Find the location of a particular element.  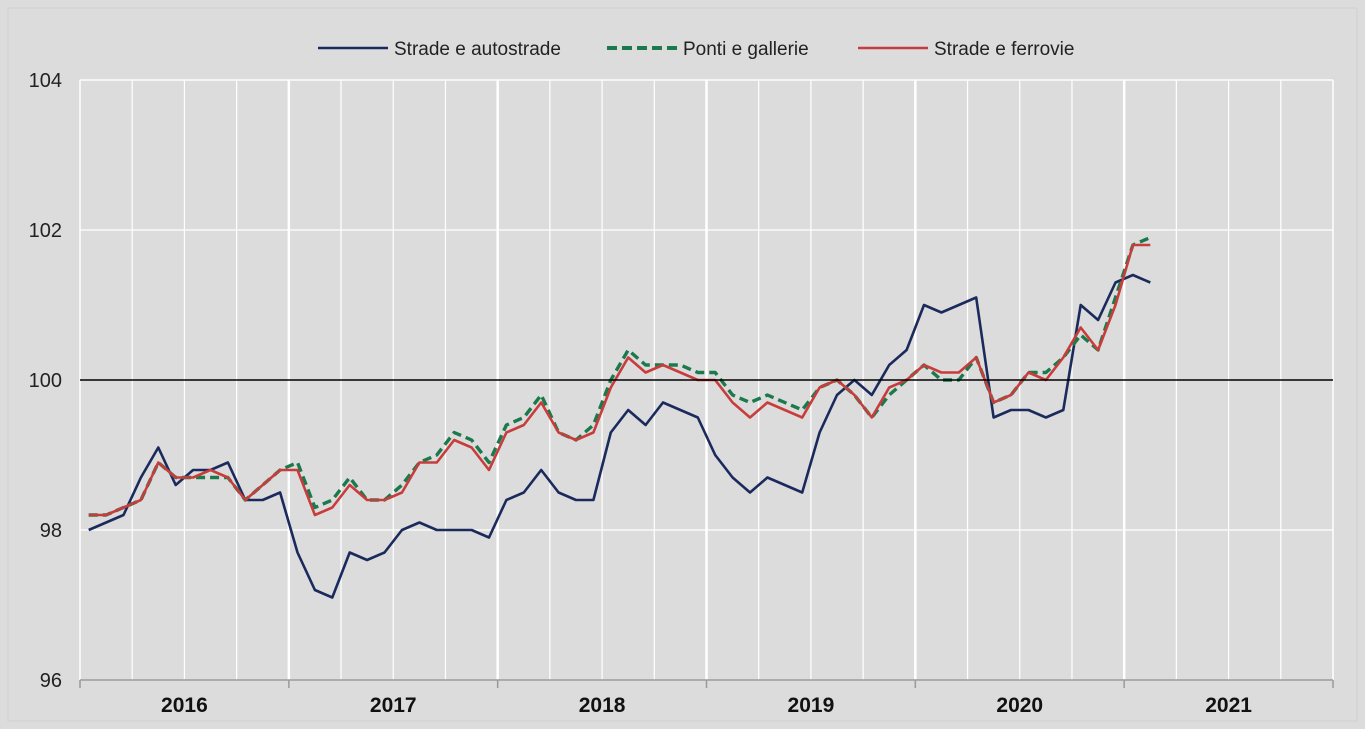

x-tick-label: 2016 is located at coordinates (184, 705).